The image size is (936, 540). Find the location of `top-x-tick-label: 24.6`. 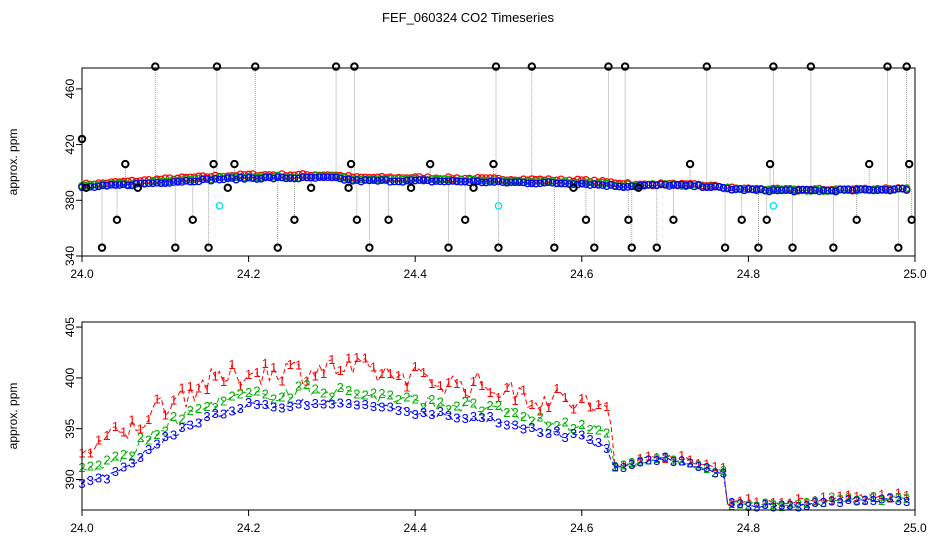

top-x-tick-label: 24.6 is located at coordinates (582, 274).